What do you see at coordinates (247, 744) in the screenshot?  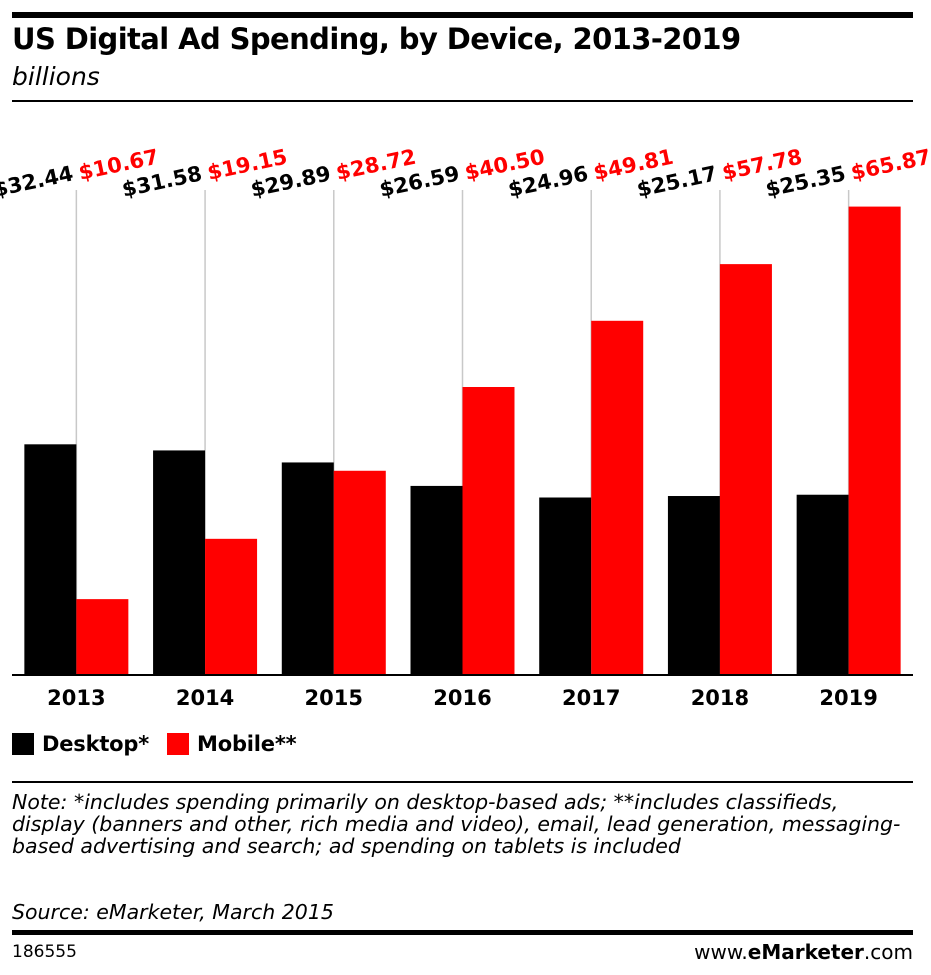 I see `legend-label-mobile: Mobile**` at bounding box center [247, 744].